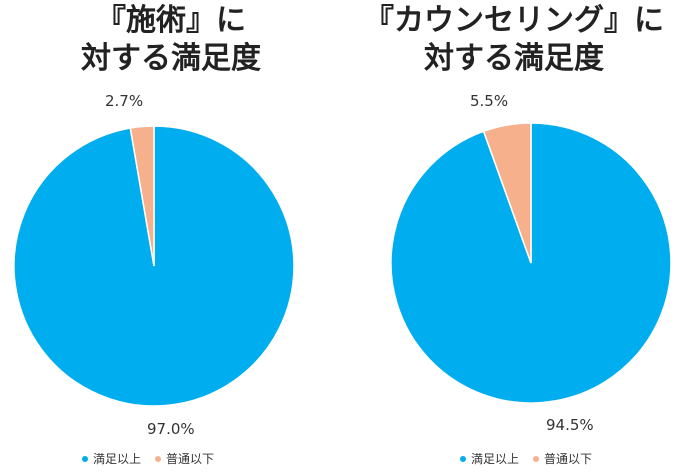  Describe the element at coordinates (171, 429) in the screenshot. I see `data-label-satisfied: 97.0%` at that location.